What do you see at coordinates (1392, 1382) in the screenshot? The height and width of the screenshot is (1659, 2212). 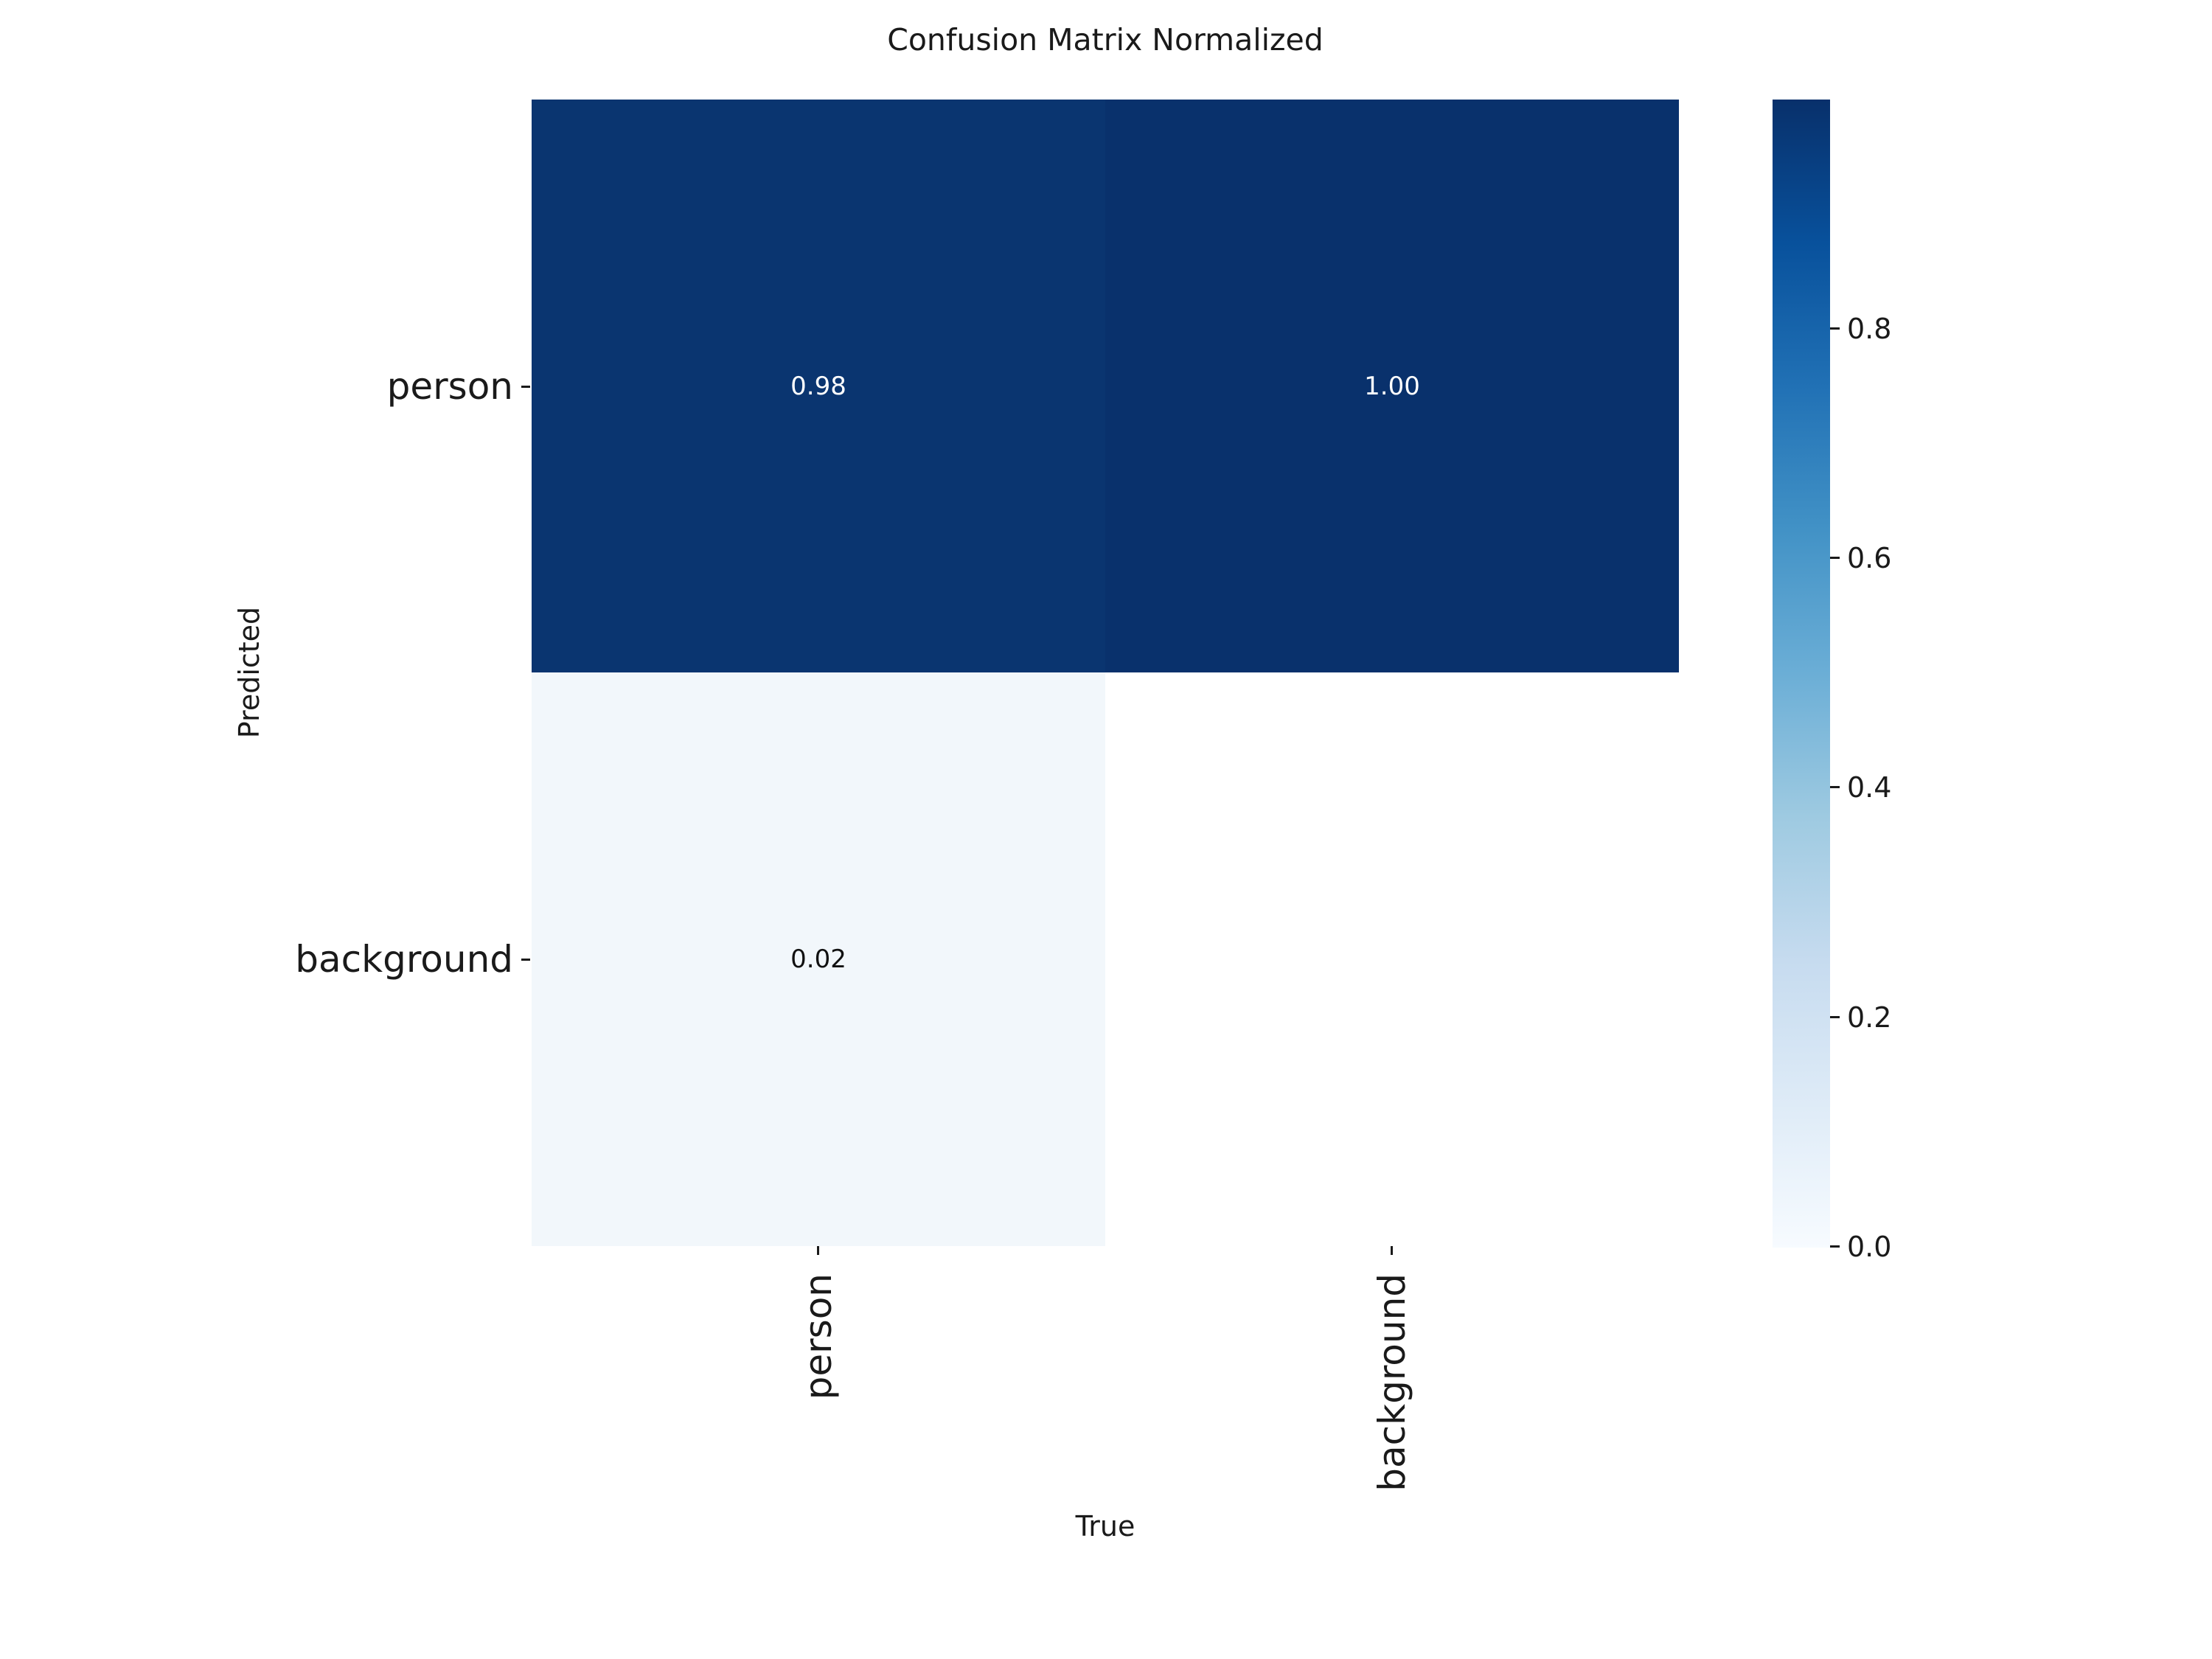 I see `x-tick-label-background: background` at bounding box center [1392, 1382].